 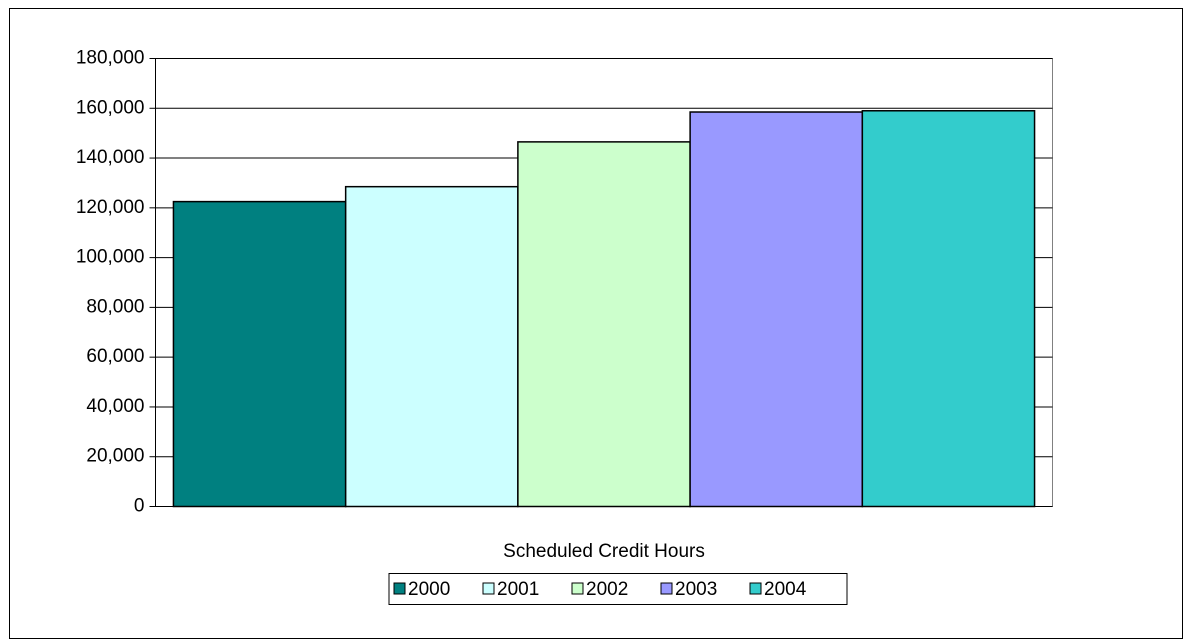 I want to click on legend-label: 2003, so click(x=696, y=589).